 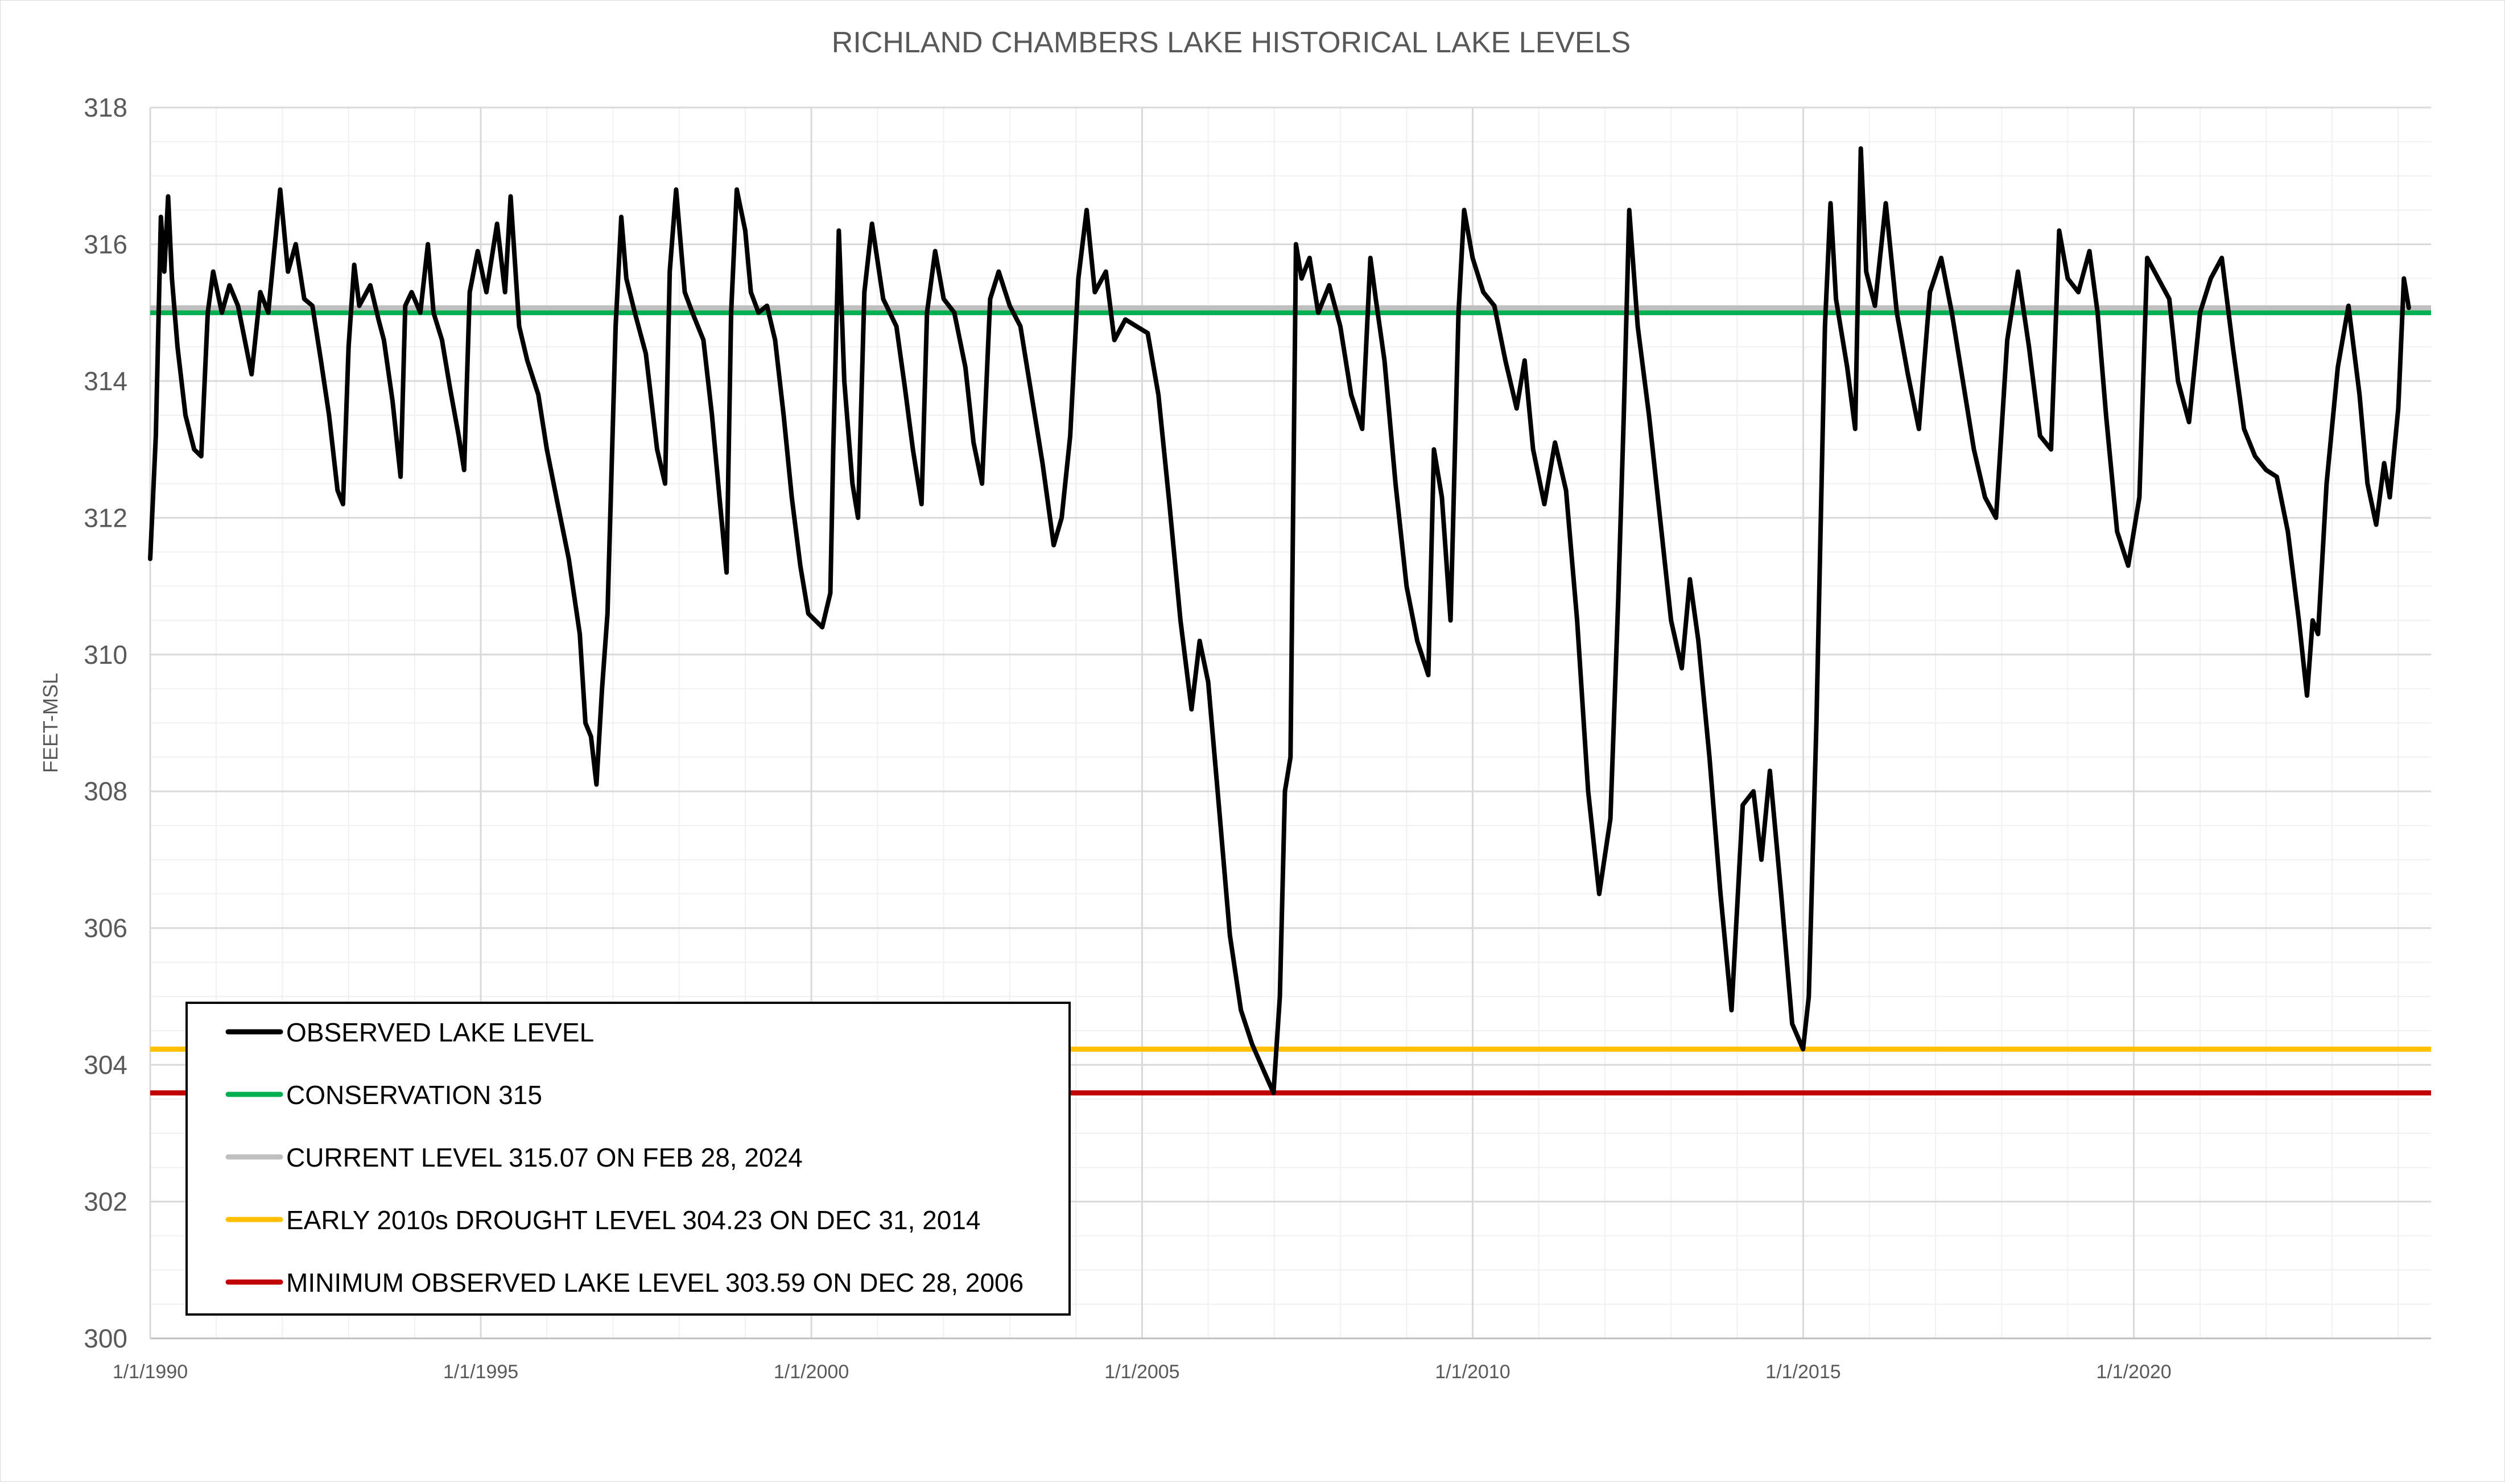 I want to click on x-tick-label: 1/1/2005, so click(x=1141, y=1372).